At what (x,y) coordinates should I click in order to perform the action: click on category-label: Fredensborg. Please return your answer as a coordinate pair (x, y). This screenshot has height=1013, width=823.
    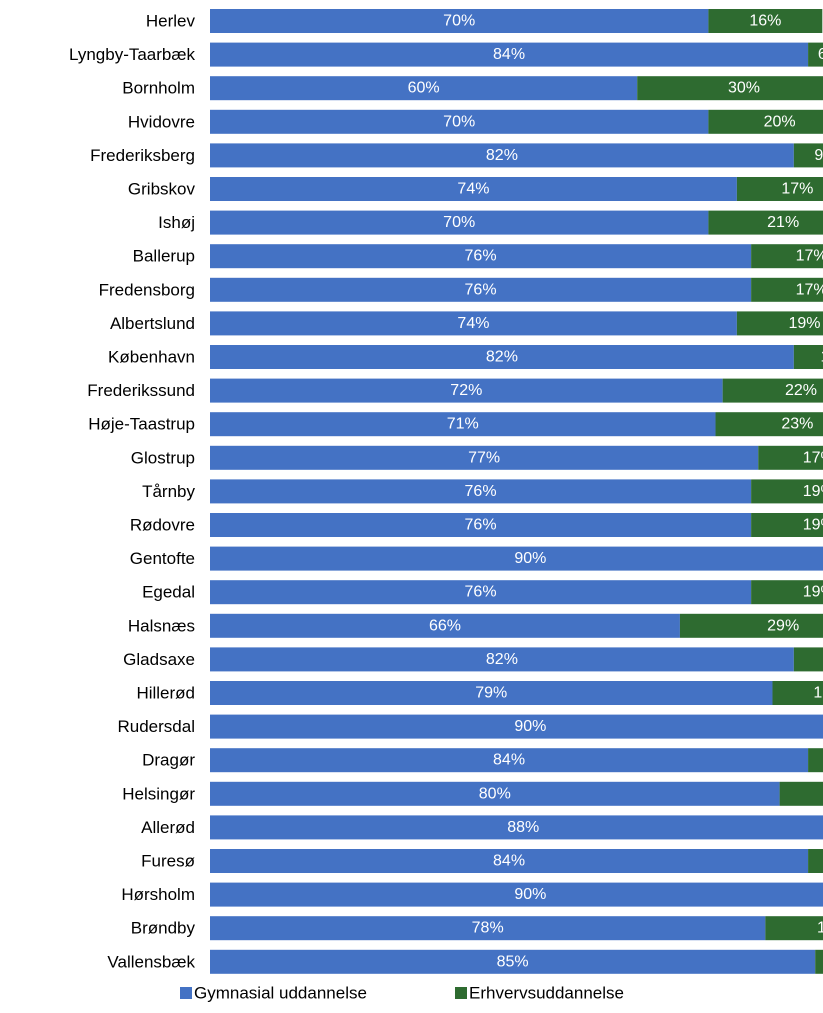
    Looking at the image, I should click on (147, 289).